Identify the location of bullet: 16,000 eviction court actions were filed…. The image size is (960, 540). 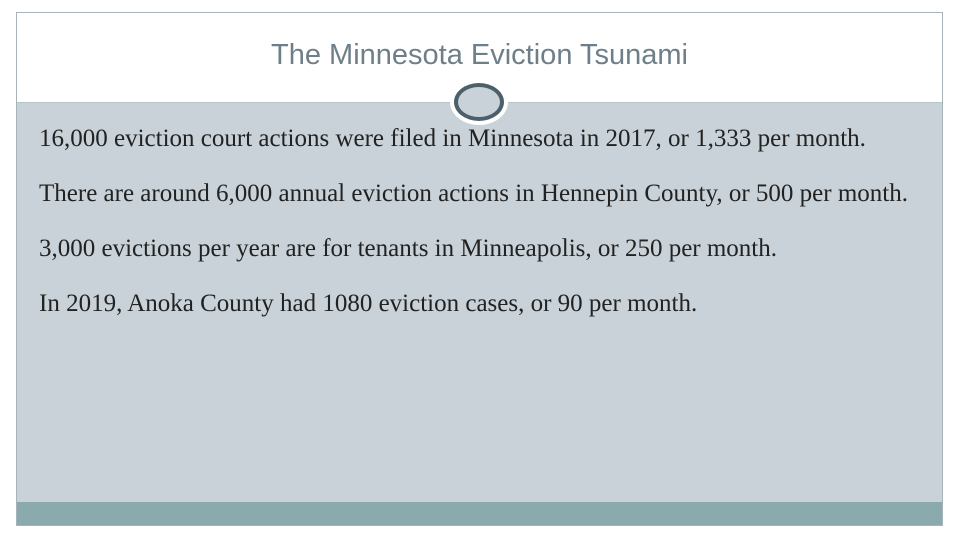
(452, 138).